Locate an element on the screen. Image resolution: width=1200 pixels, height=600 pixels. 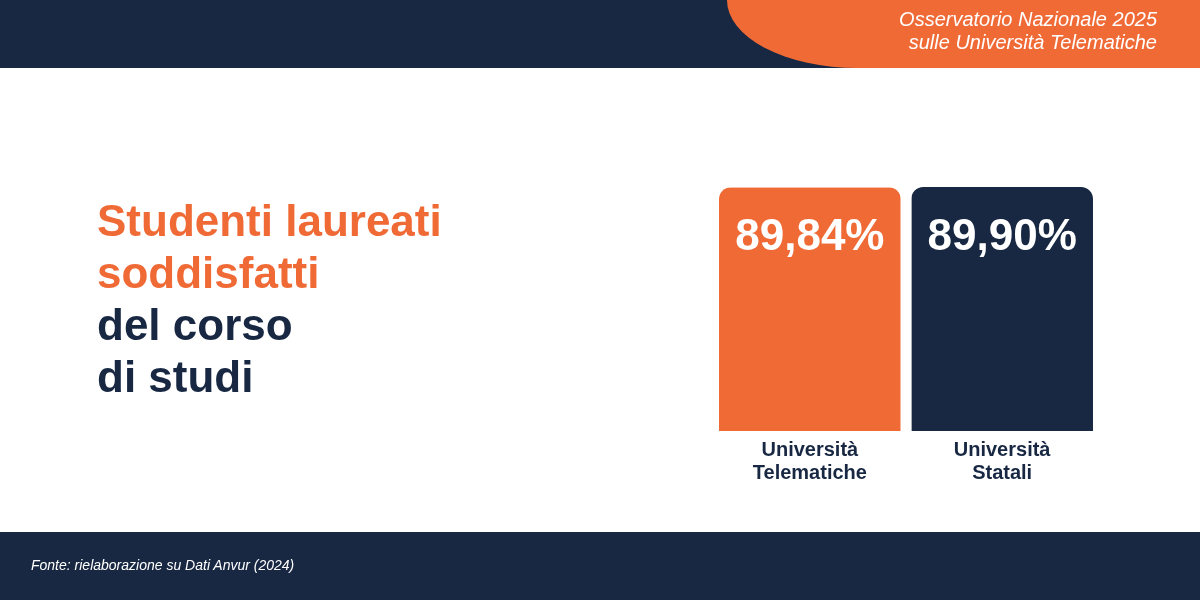
text: del corso di studi is located at coordinates (195, 351).